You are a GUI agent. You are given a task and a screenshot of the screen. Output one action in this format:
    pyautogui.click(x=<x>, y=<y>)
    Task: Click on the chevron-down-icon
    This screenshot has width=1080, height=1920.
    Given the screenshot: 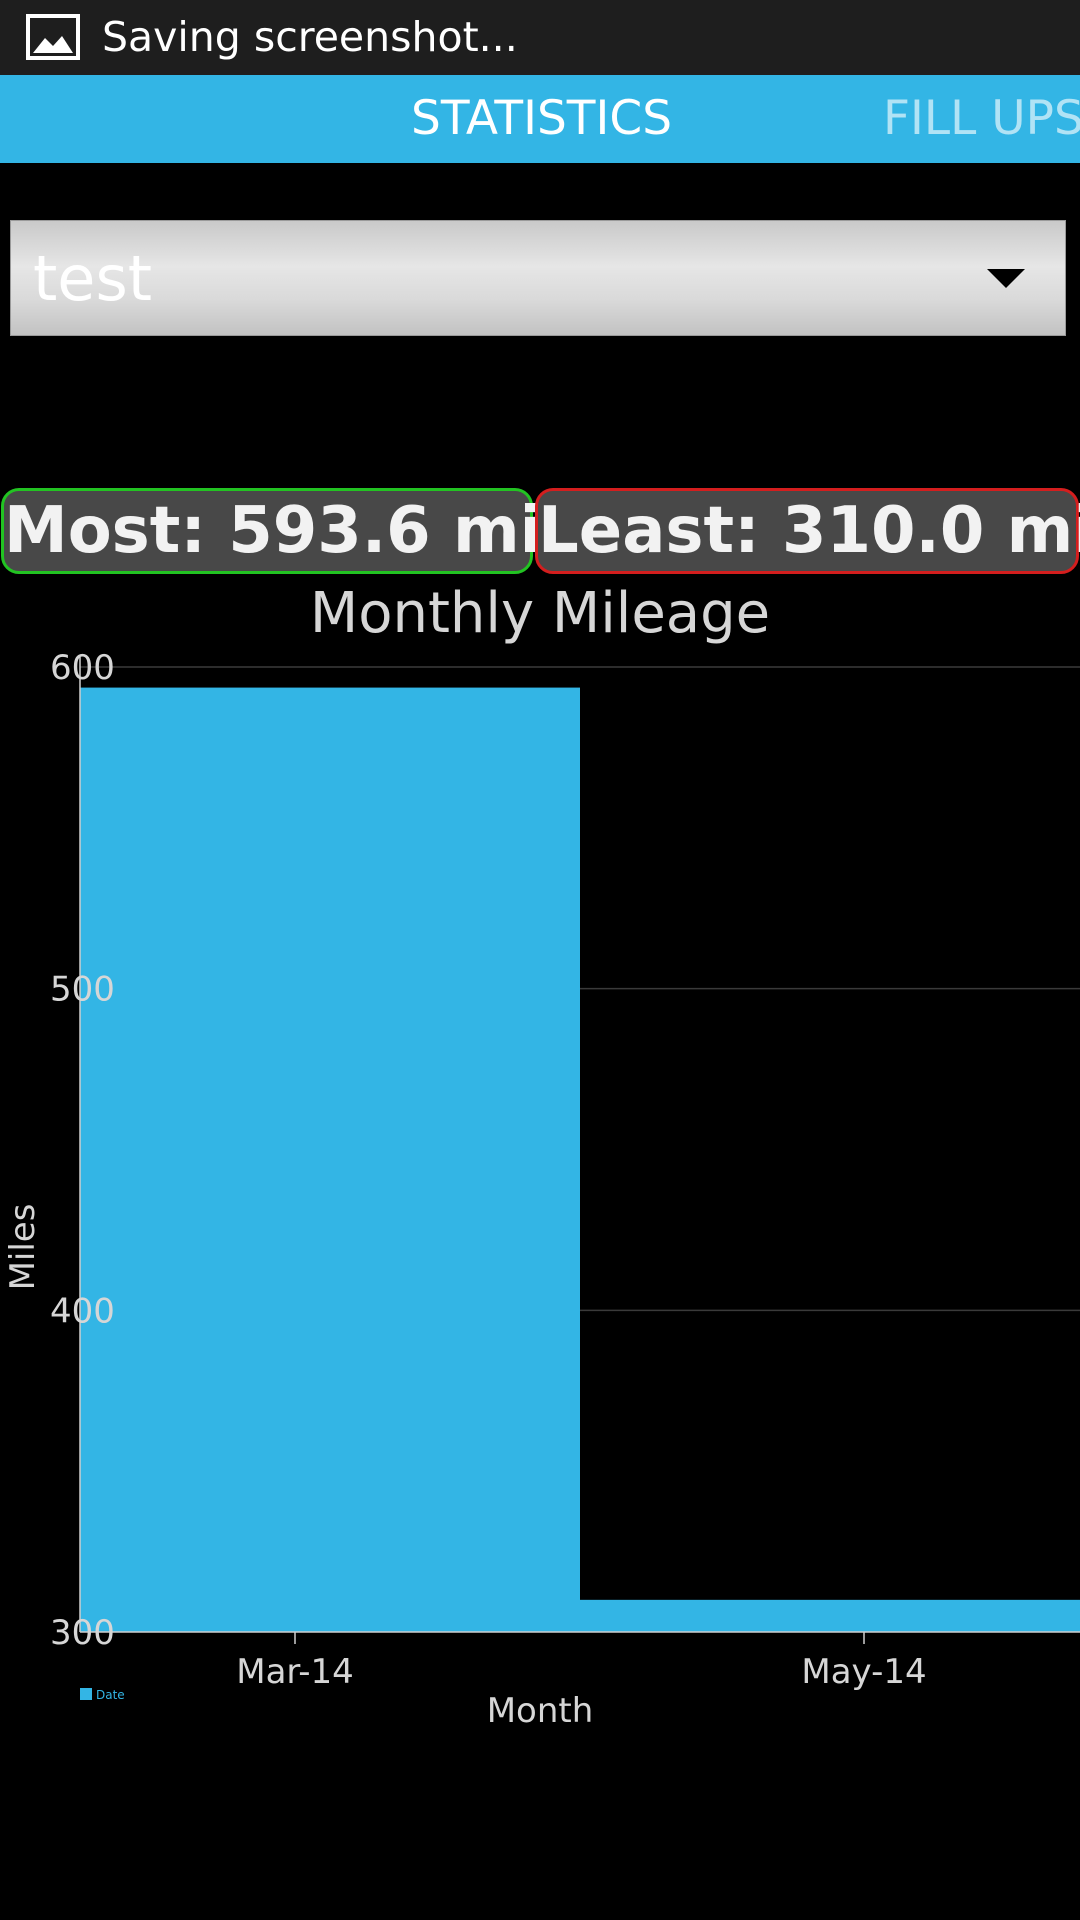 What is the action you would take?
    pyautogui.click(x=1006, y=278)
    